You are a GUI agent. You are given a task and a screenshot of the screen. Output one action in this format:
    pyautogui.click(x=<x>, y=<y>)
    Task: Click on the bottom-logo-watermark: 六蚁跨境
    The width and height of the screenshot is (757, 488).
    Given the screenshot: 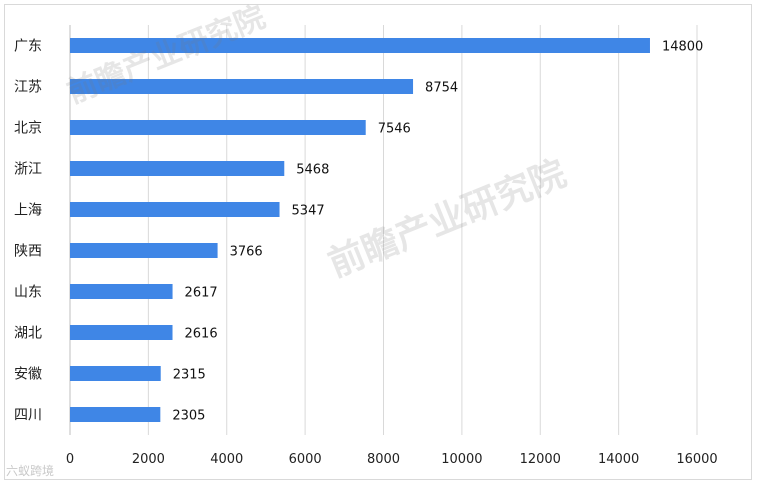 What is the action you would take?
    pyautogui.click(x=30, y=470)
    